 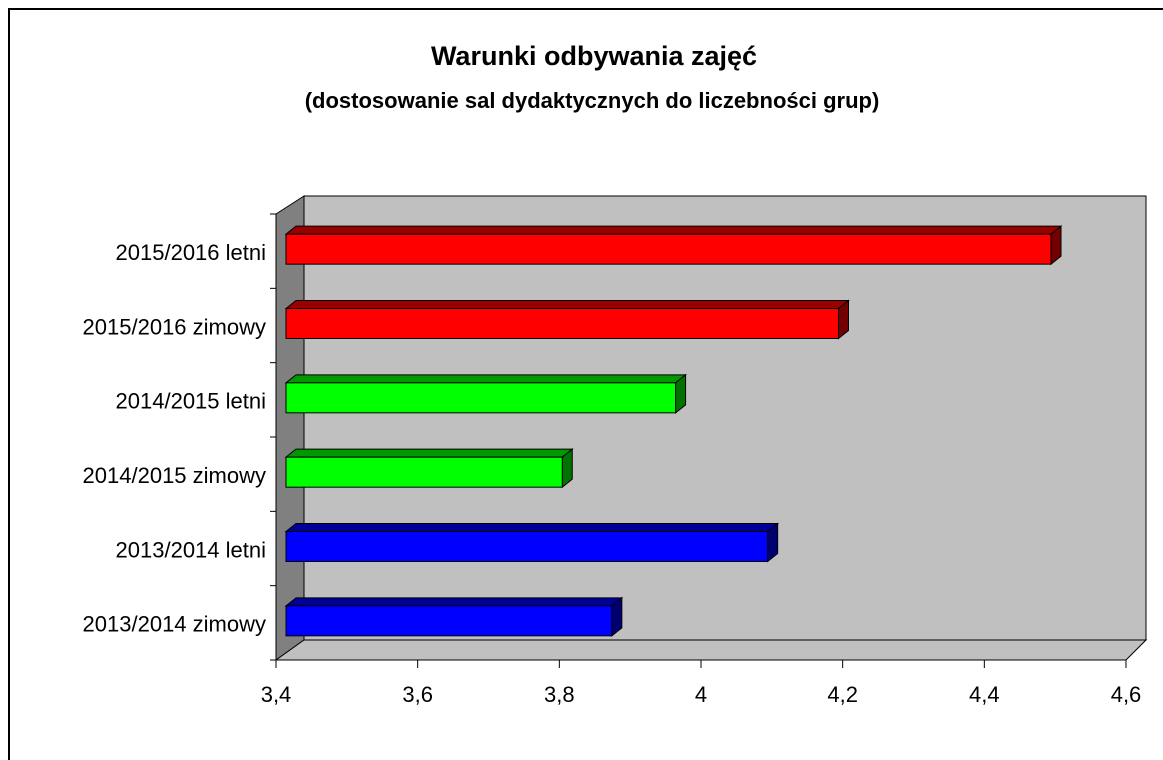 I want to click on y-tick-label: 2015/2016 letni, so click(x=191, y=252).